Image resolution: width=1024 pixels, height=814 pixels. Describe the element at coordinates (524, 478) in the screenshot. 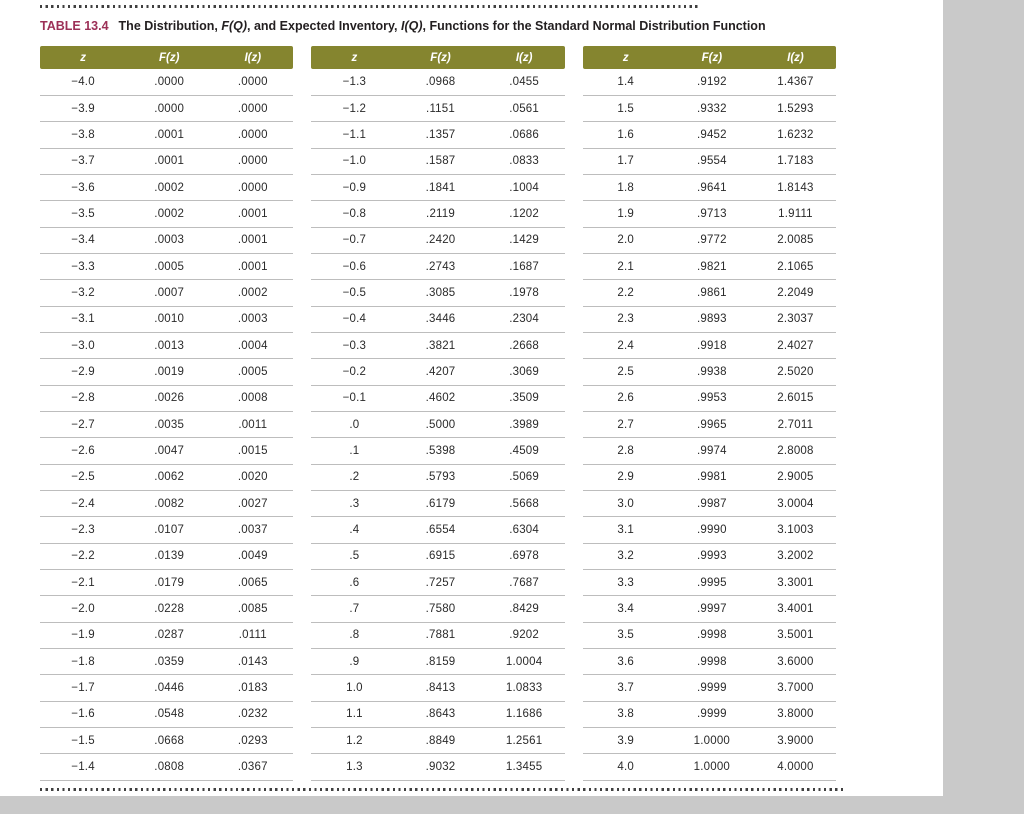

I see `table-cell: .5069` at that location.